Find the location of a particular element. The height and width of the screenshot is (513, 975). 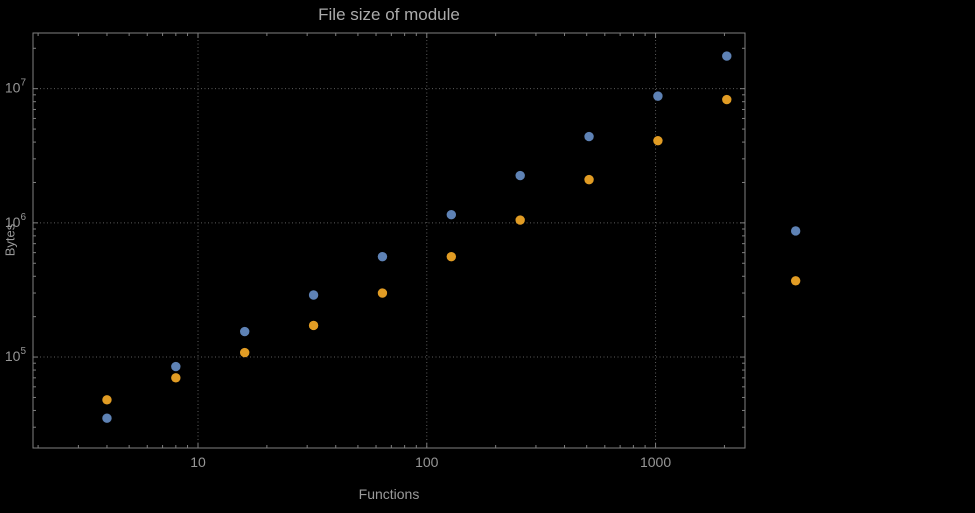

x-tick-label: 10 is located at coordinates (198, 462).